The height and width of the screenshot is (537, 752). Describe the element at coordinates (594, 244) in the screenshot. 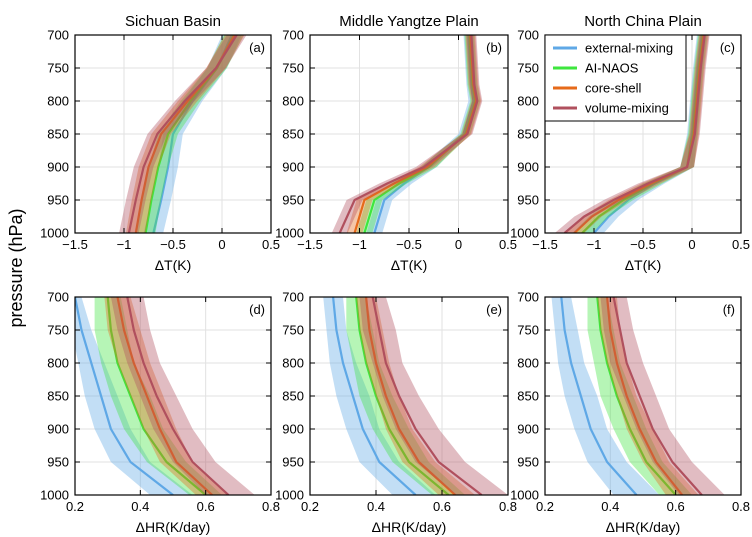

I see `x-tick-label: −1` at that location.